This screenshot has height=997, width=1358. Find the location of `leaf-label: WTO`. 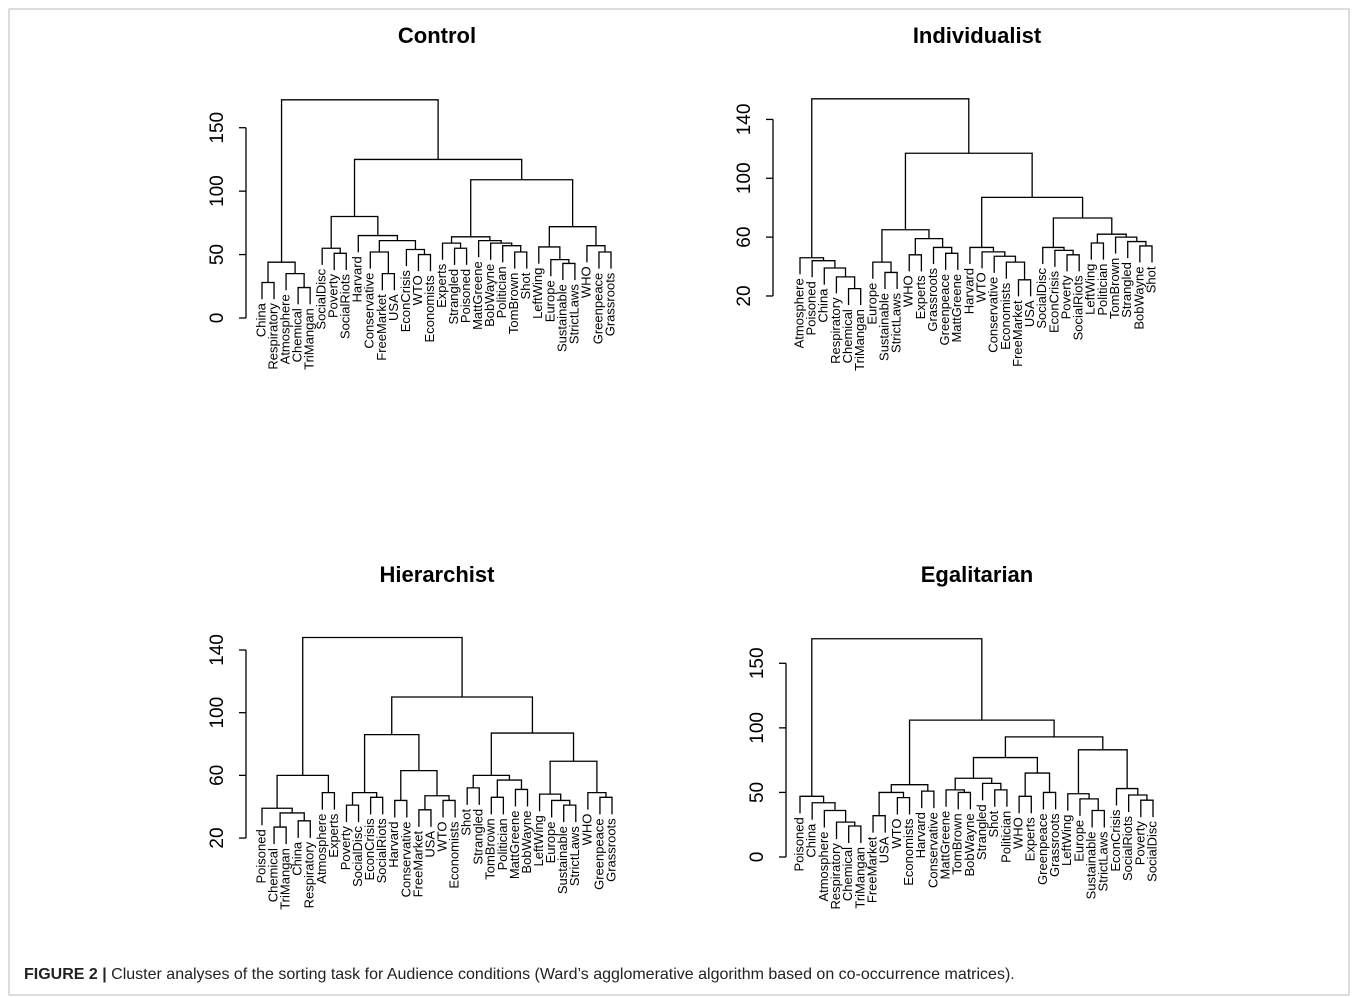

leaf-label: WTO is located at coordinates (441, 836).